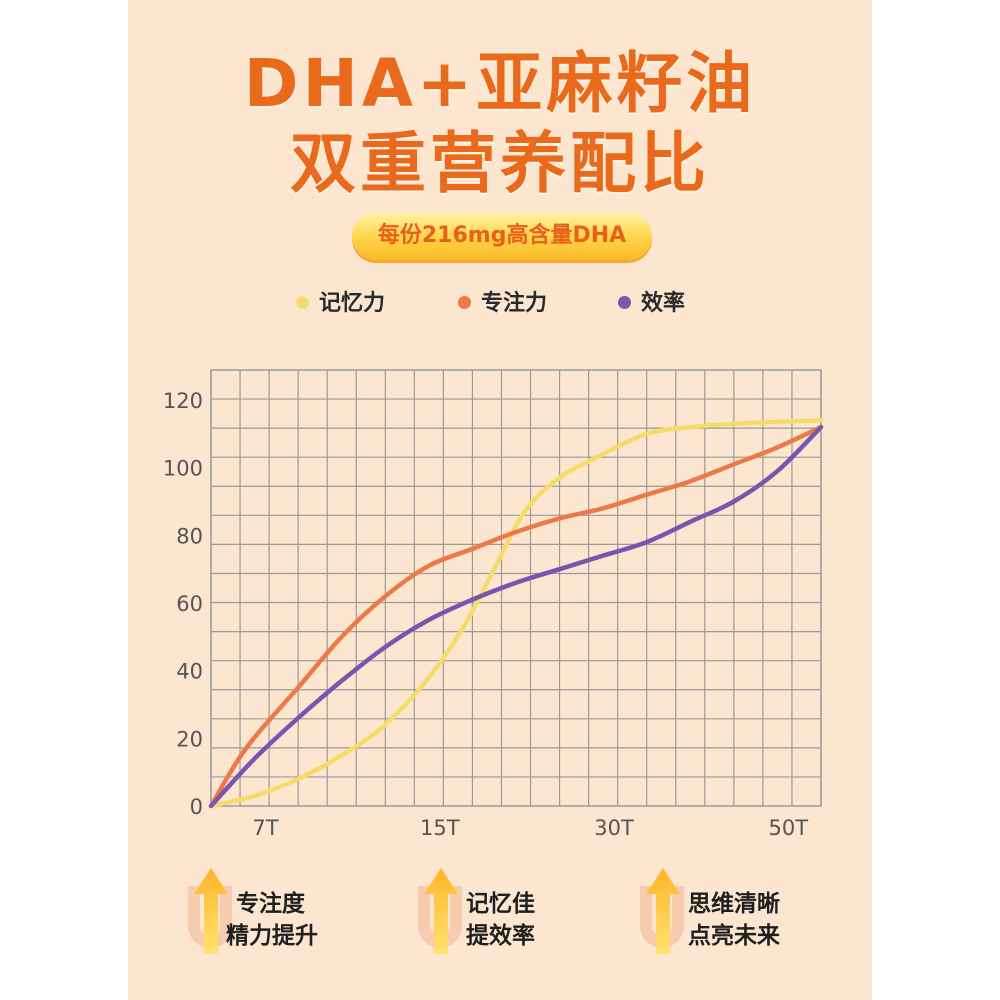 Image resolution: width=1000 pixels, height=1000 pixels. I want to click on legend-label-efficiency: 效率, so click(663, 303).